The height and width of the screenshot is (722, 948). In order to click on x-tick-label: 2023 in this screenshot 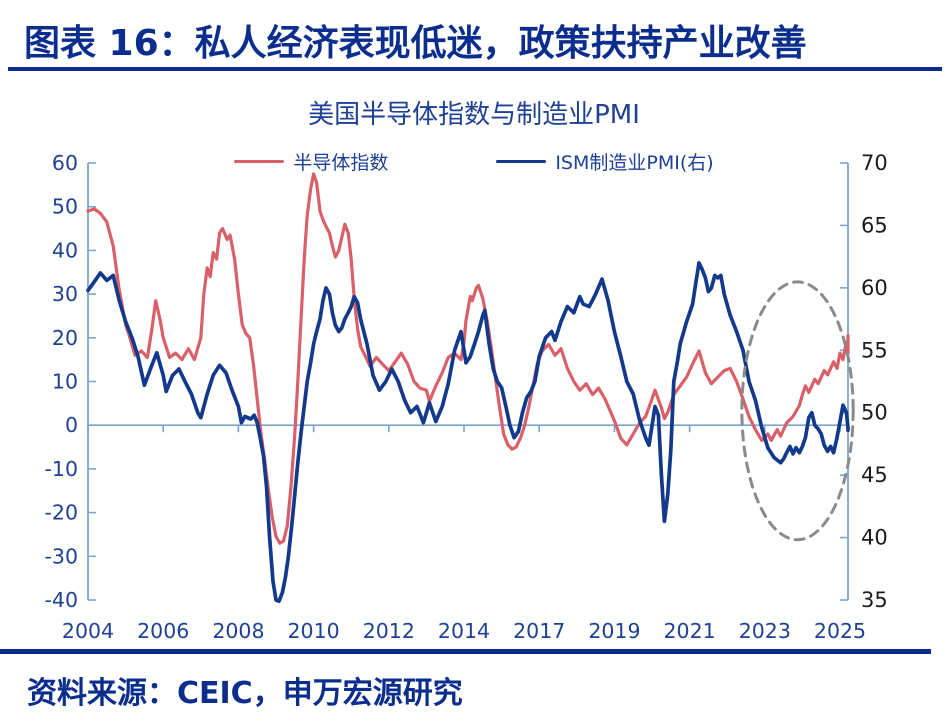, I will do `click(765, 631)`.